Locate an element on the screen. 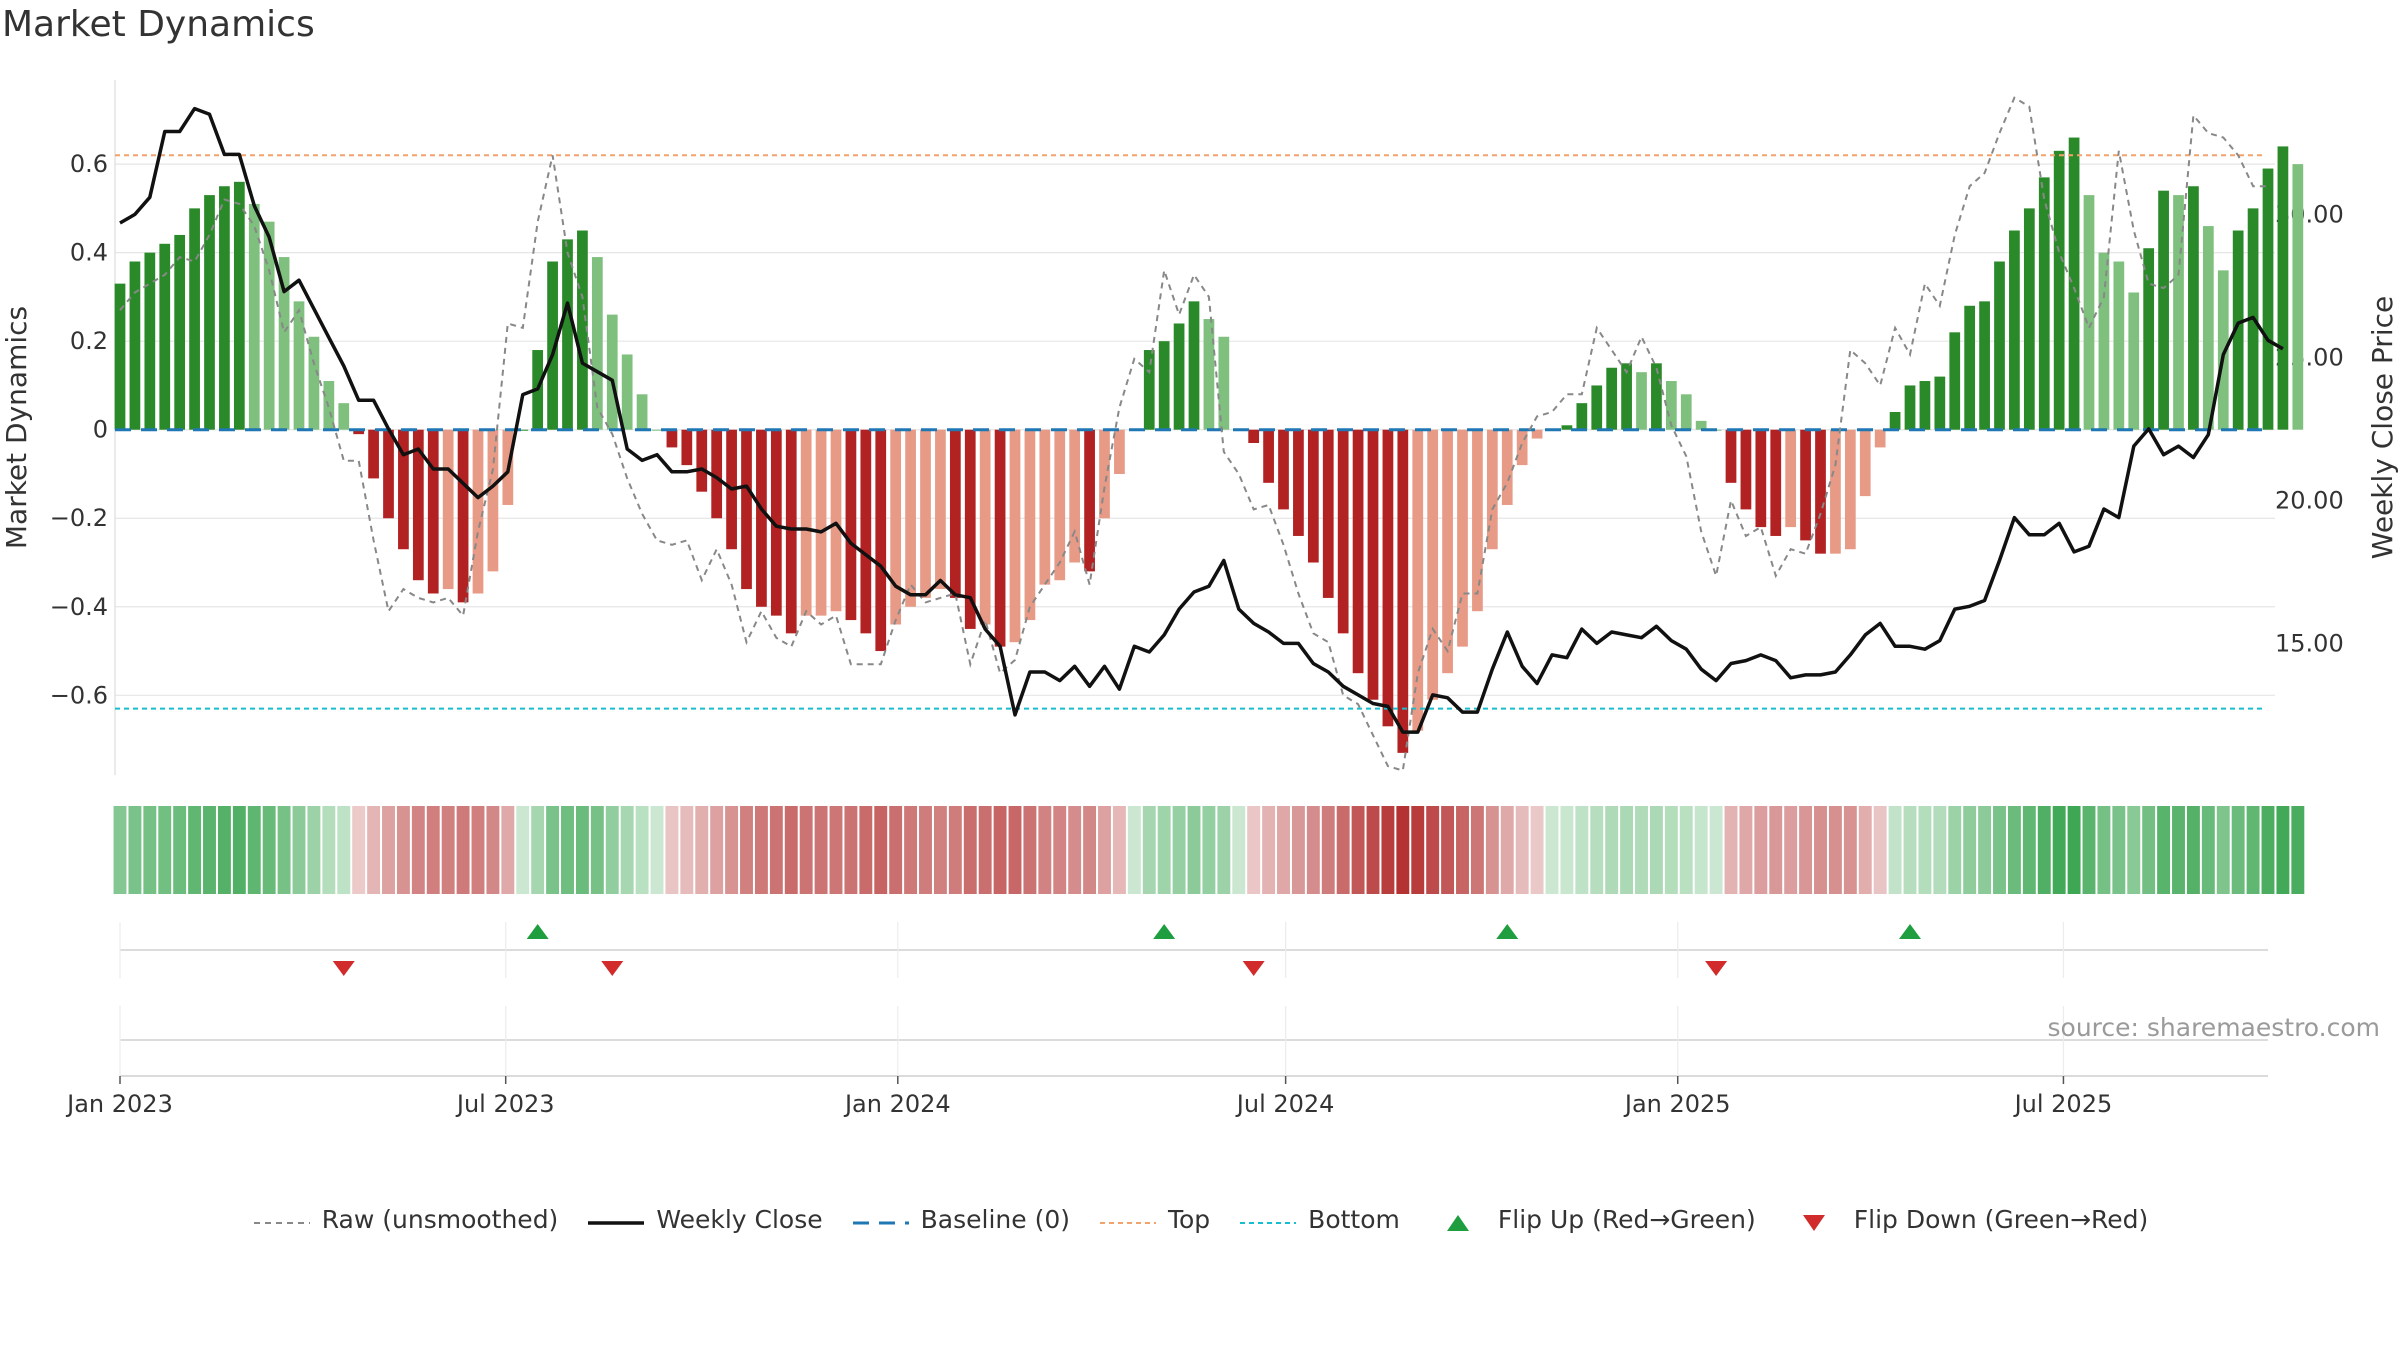 The image size is (2400, 1350). x-tick-label: Jan 2024 is located at coordinates (897, 1104).